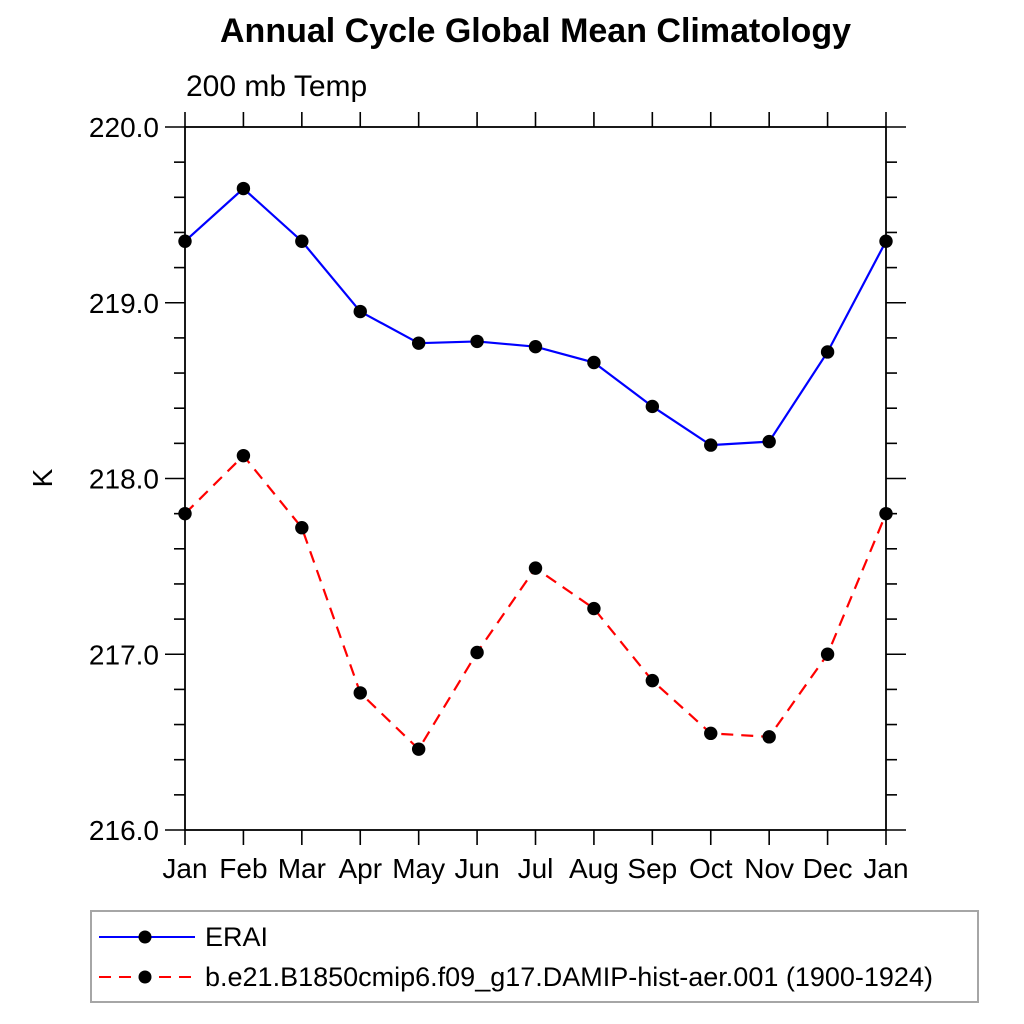  Describe the element at coordinates (243, 868) in the screenshot. I see `x-tick-label: Feb` at that location.